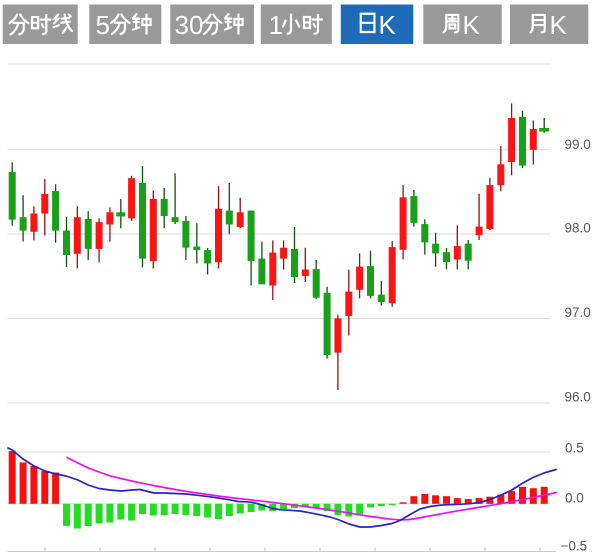  I want to click on svg-text: 30, so click(189, 25).